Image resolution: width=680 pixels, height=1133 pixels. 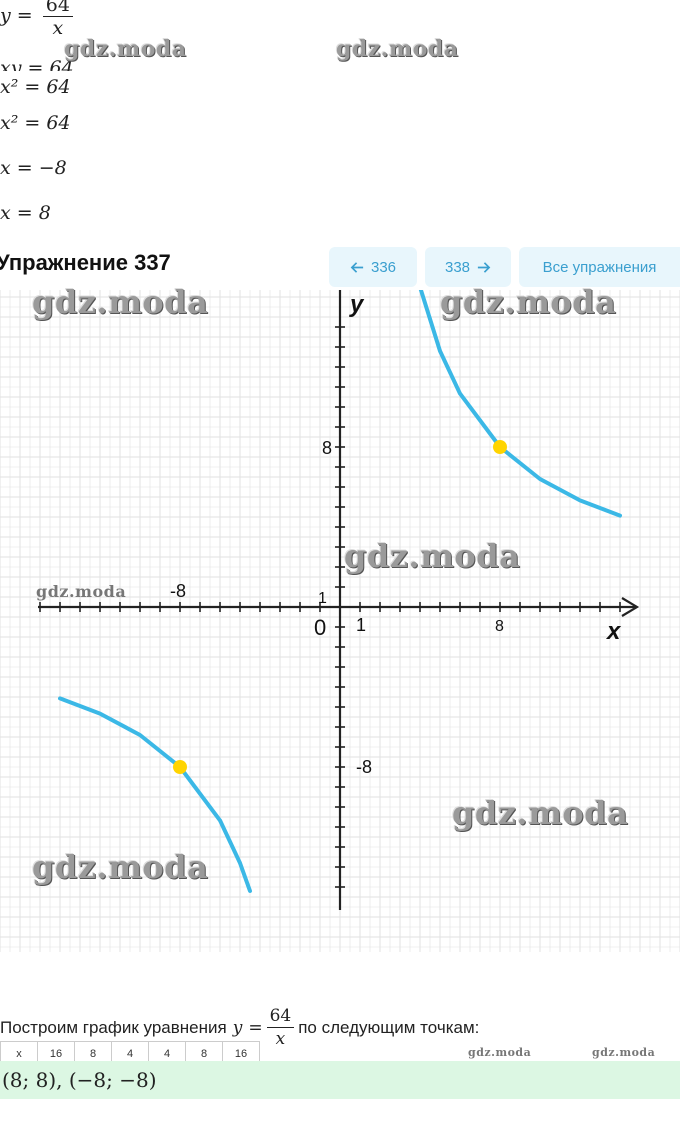 What do you see at coordinates (33, 168) in the screenshot?
I see `equation-line-5: x = −8` at bounding box center [33, 168].